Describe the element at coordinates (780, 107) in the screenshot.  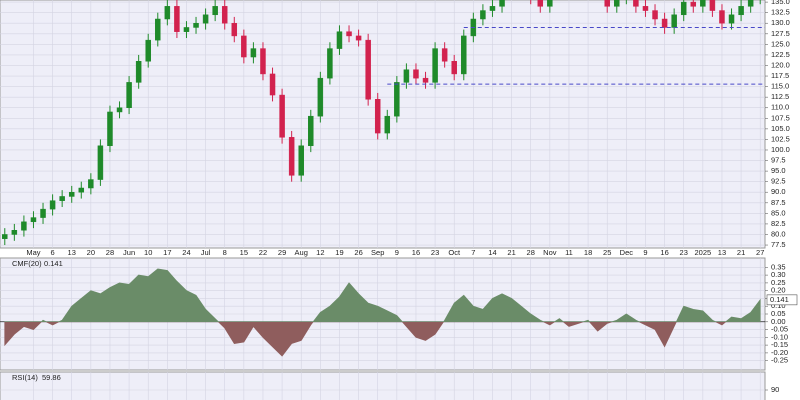
I see `y-tick-label: 110.0` at that location.